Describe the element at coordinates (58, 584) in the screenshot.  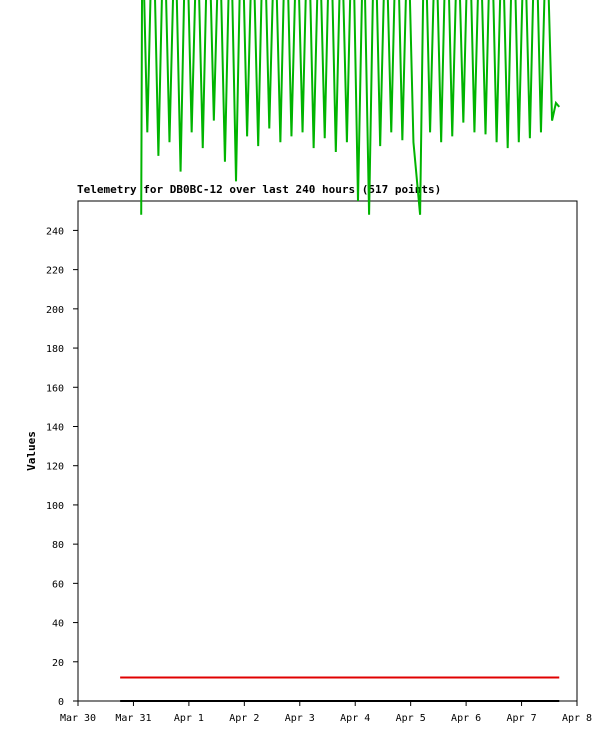
I see `y-tick-label: 60` at that location.